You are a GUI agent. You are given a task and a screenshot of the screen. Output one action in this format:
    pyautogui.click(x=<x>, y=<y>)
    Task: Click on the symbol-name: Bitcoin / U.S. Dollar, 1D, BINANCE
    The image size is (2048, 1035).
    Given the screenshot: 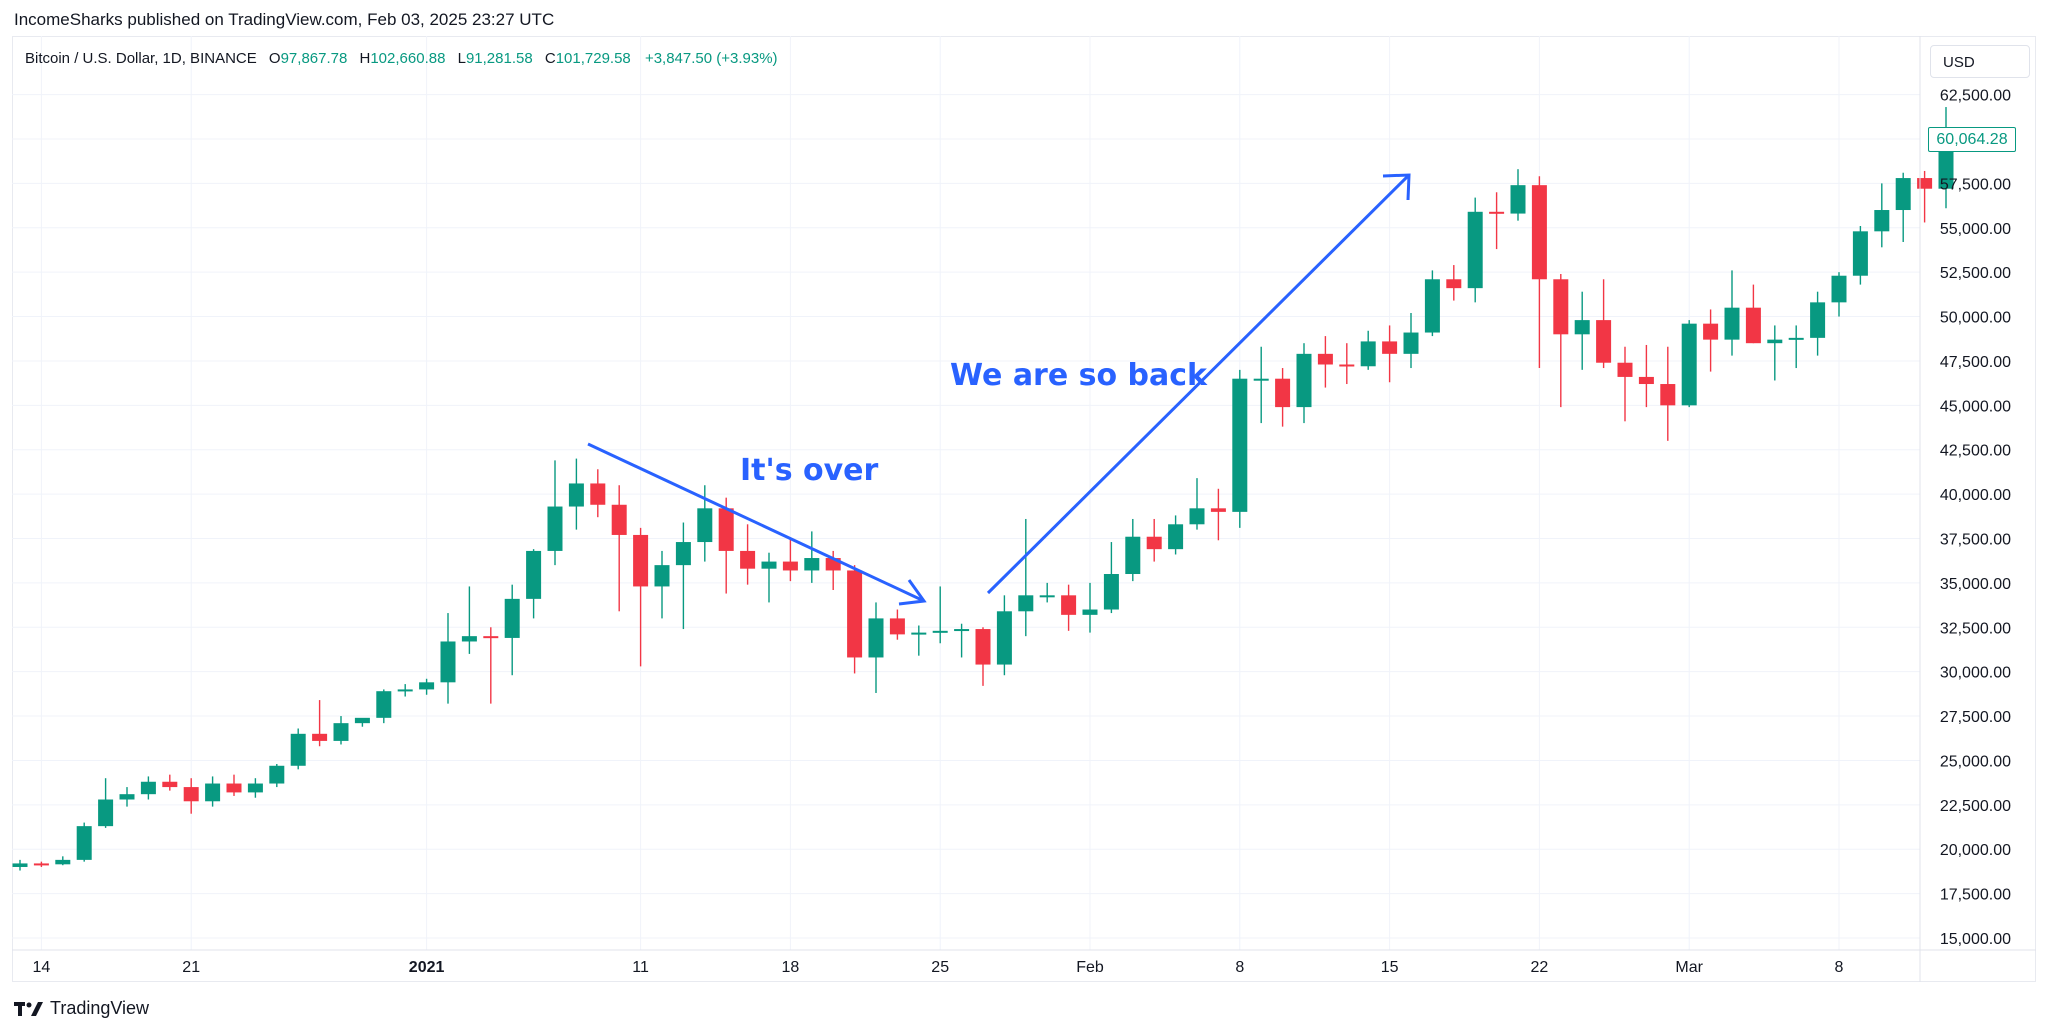 What is the action you would take?
    pyautogui.click(x=141, y=58)
    